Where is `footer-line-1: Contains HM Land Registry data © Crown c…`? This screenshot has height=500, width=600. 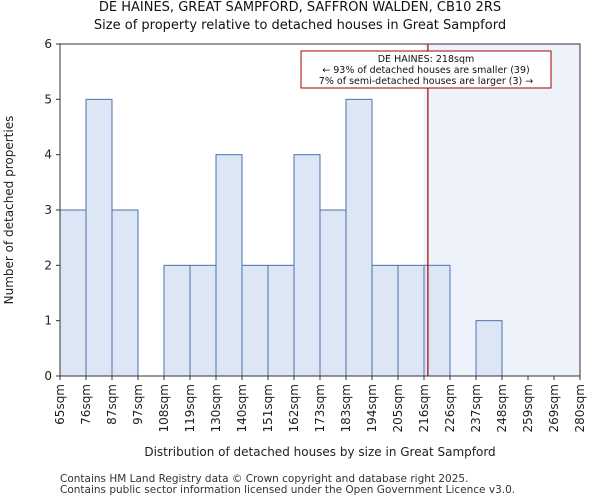 footer-line-1: Contains HM Land Registry data © Crown c… is located at coordinates (264, 479).